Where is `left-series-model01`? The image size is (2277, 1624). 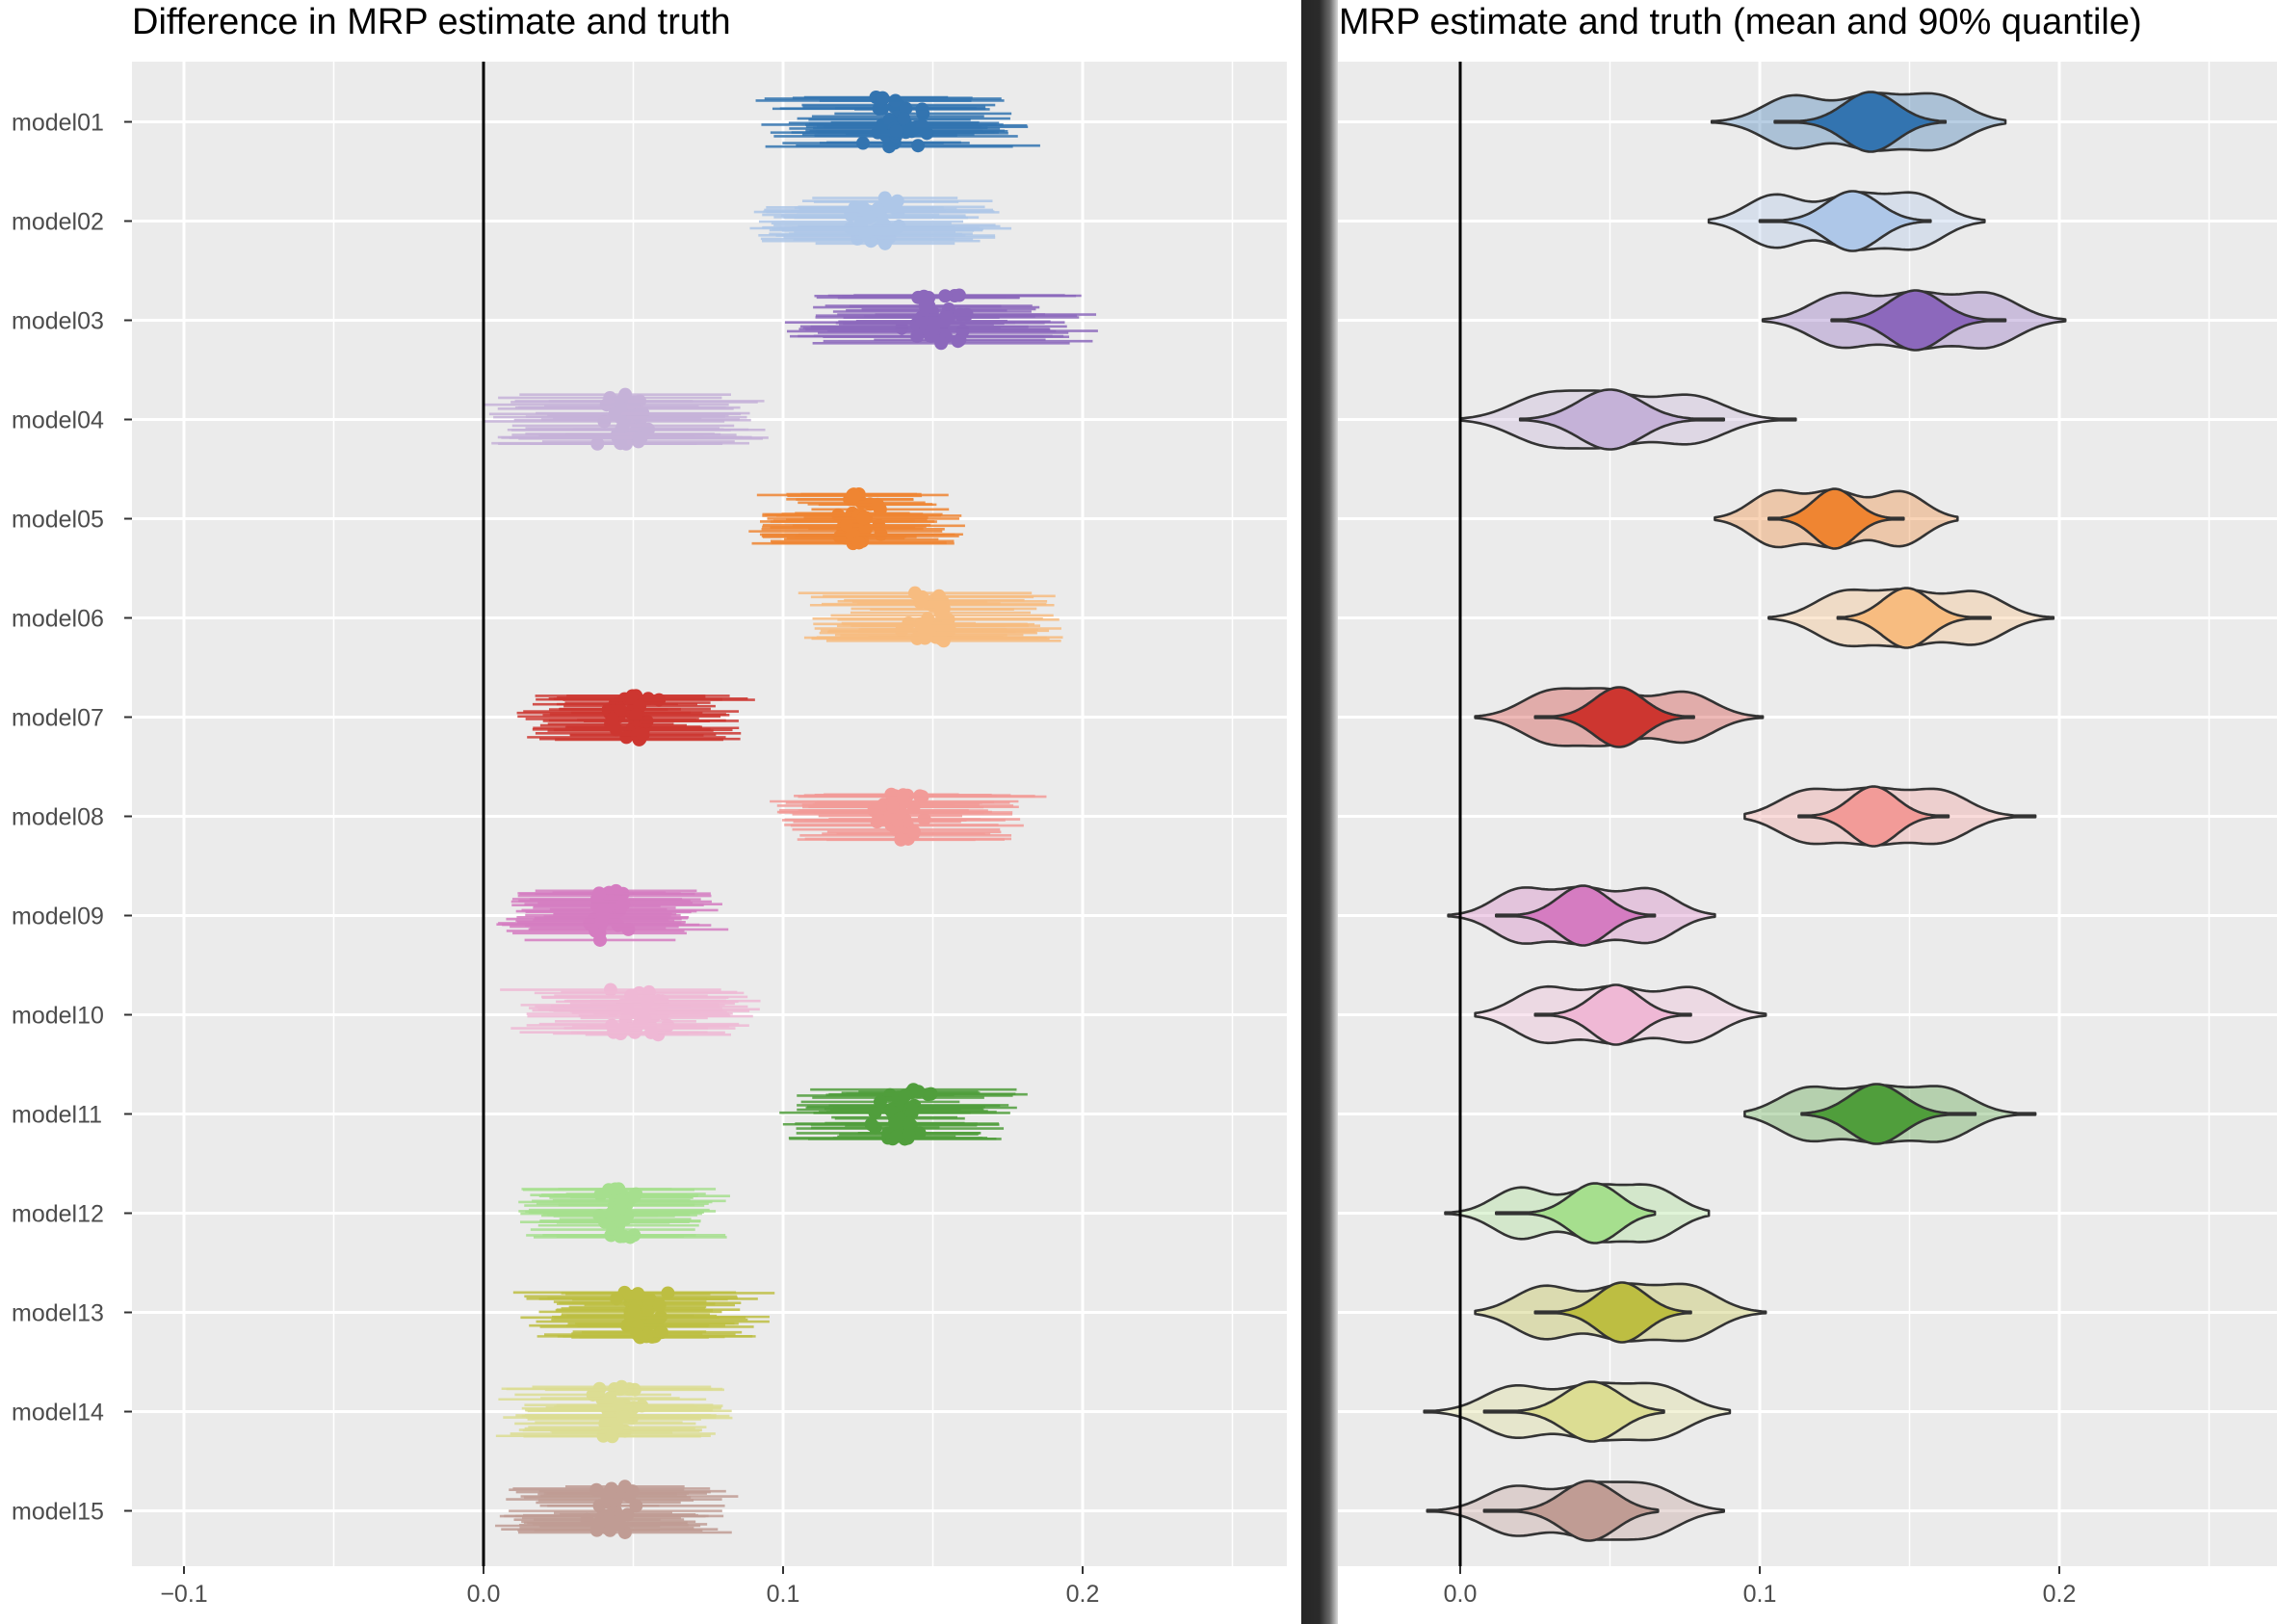
left-series-model01 is located at coordinates (897, 122).